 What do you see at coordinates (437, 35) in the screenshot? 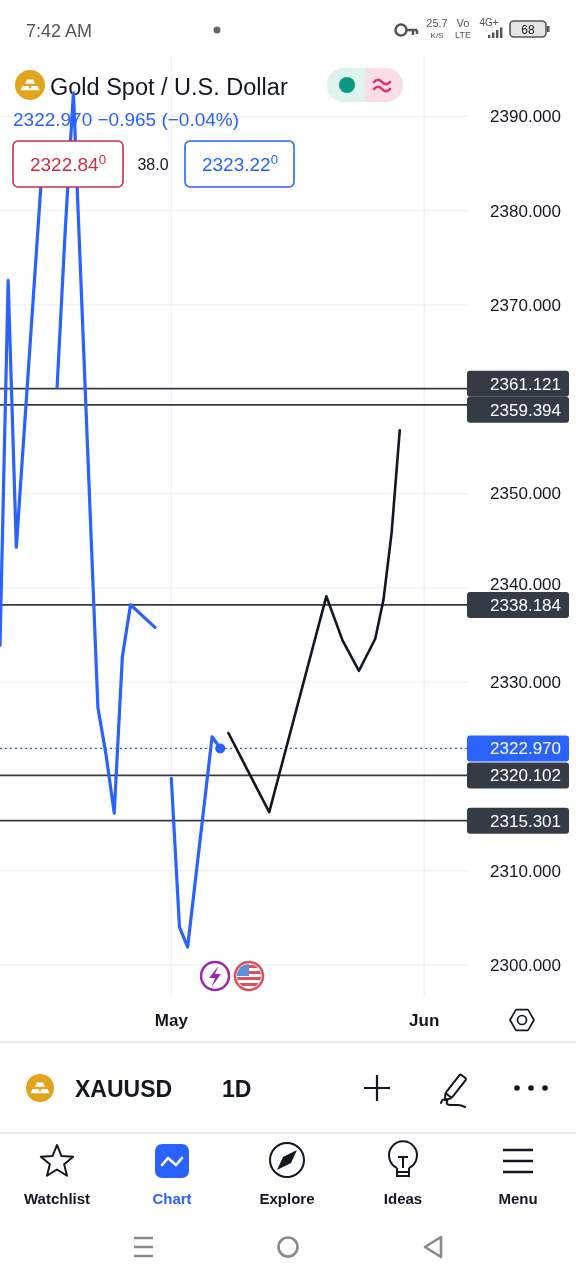
I see `text: K/S` at bounding box center [437, 35].